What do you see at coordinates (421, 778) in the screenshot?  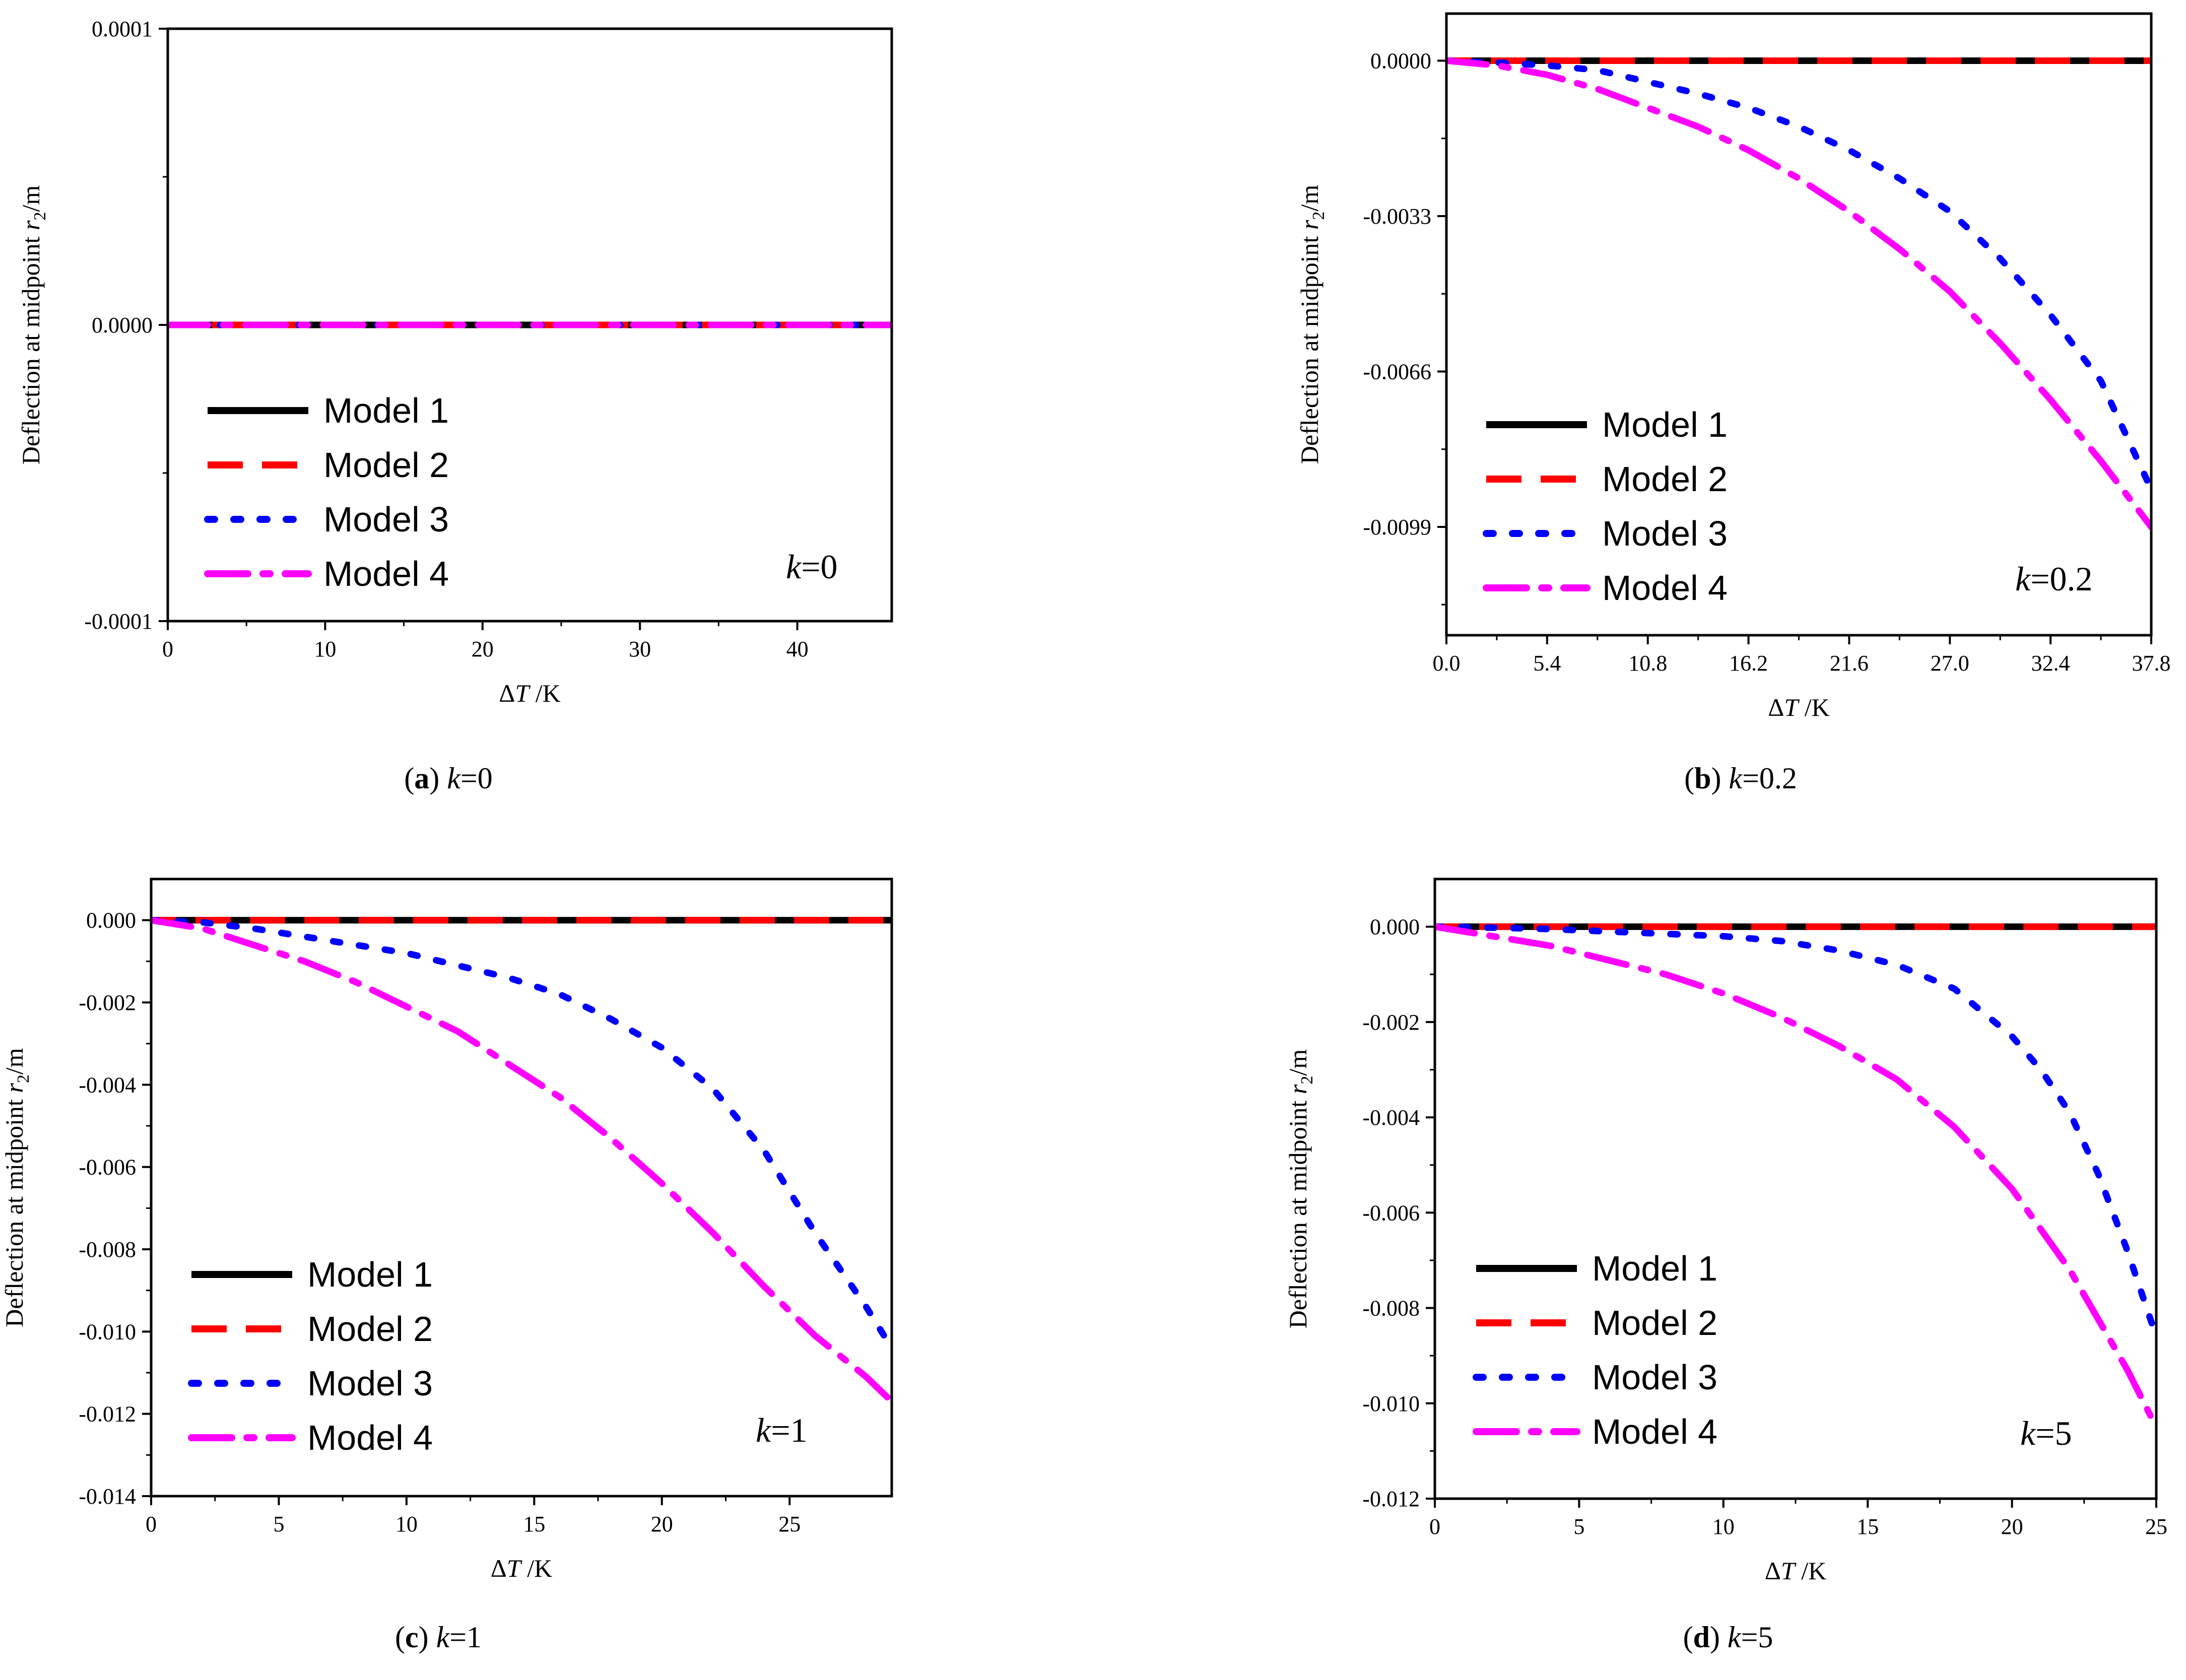 I see `caption-letter: a` at bounding box center [421, 778].